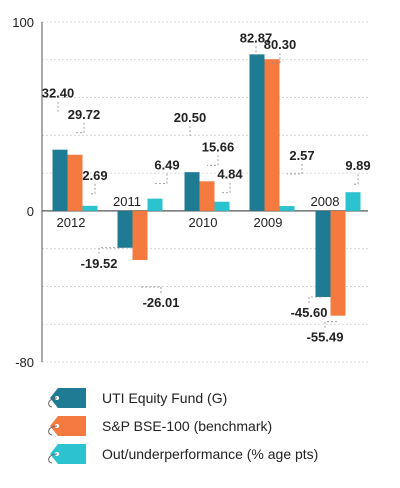 This screenshot has width=400, height=488. Describe the element at coordinates (268, 222) in the screenshot. I see `category-label: 2009` at that location.